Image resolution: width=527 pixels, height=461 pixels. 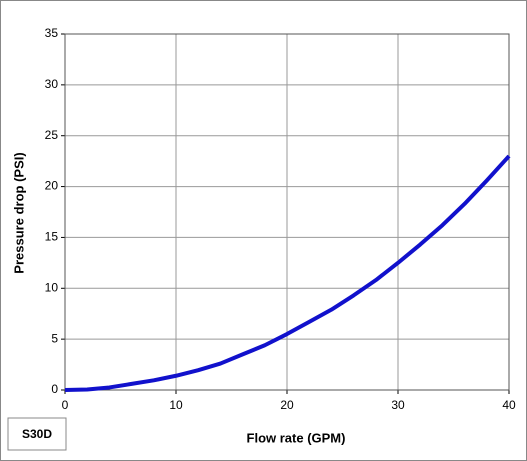 What do you see at coordinates (287, 405) in the screenshot?
I see `x-tick-label: 20` at bounding box center [287, 405].